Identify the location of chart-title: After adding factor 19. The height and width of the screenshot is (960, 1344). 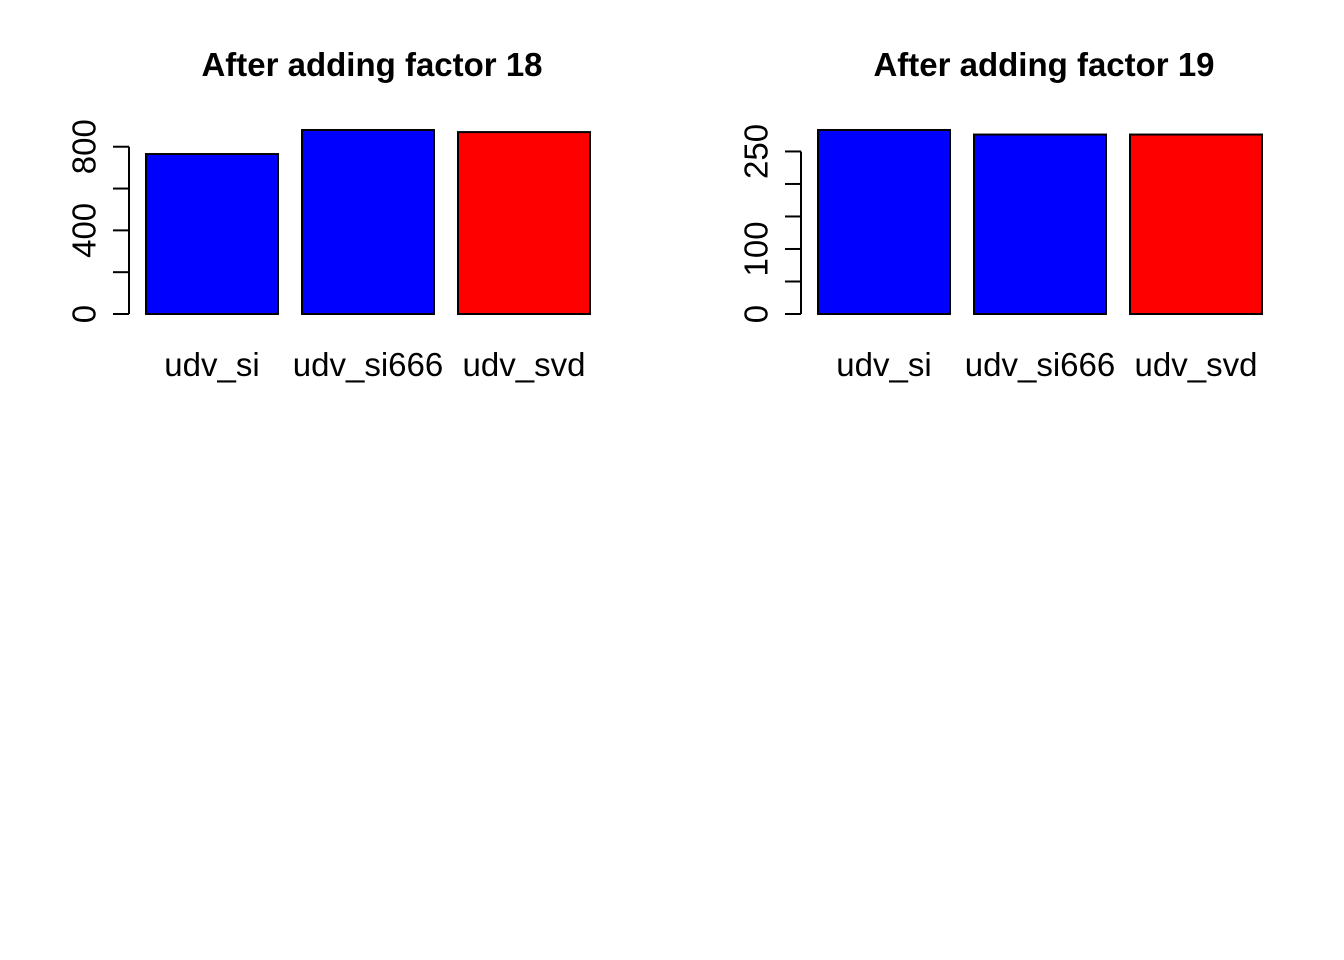
(1043, 64).